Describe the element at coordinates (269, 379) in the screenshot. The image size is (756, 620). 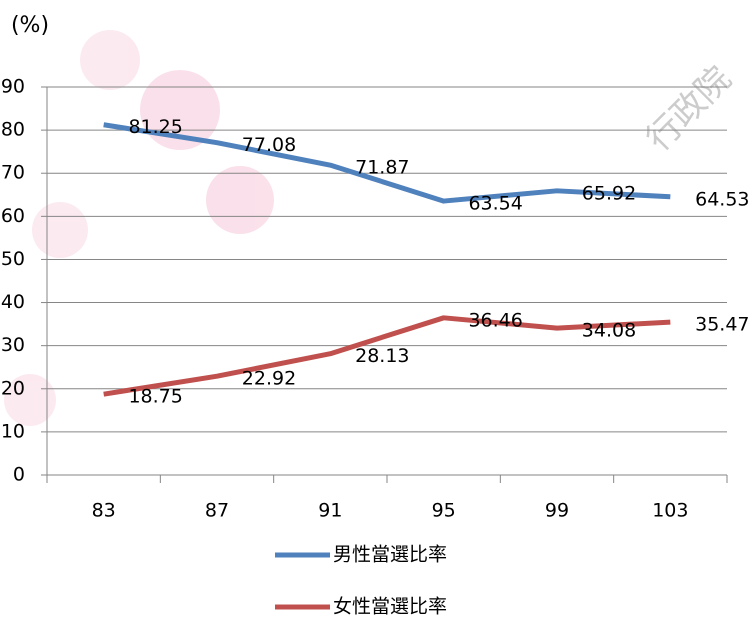
I see `value-label: 22.92` at that location.